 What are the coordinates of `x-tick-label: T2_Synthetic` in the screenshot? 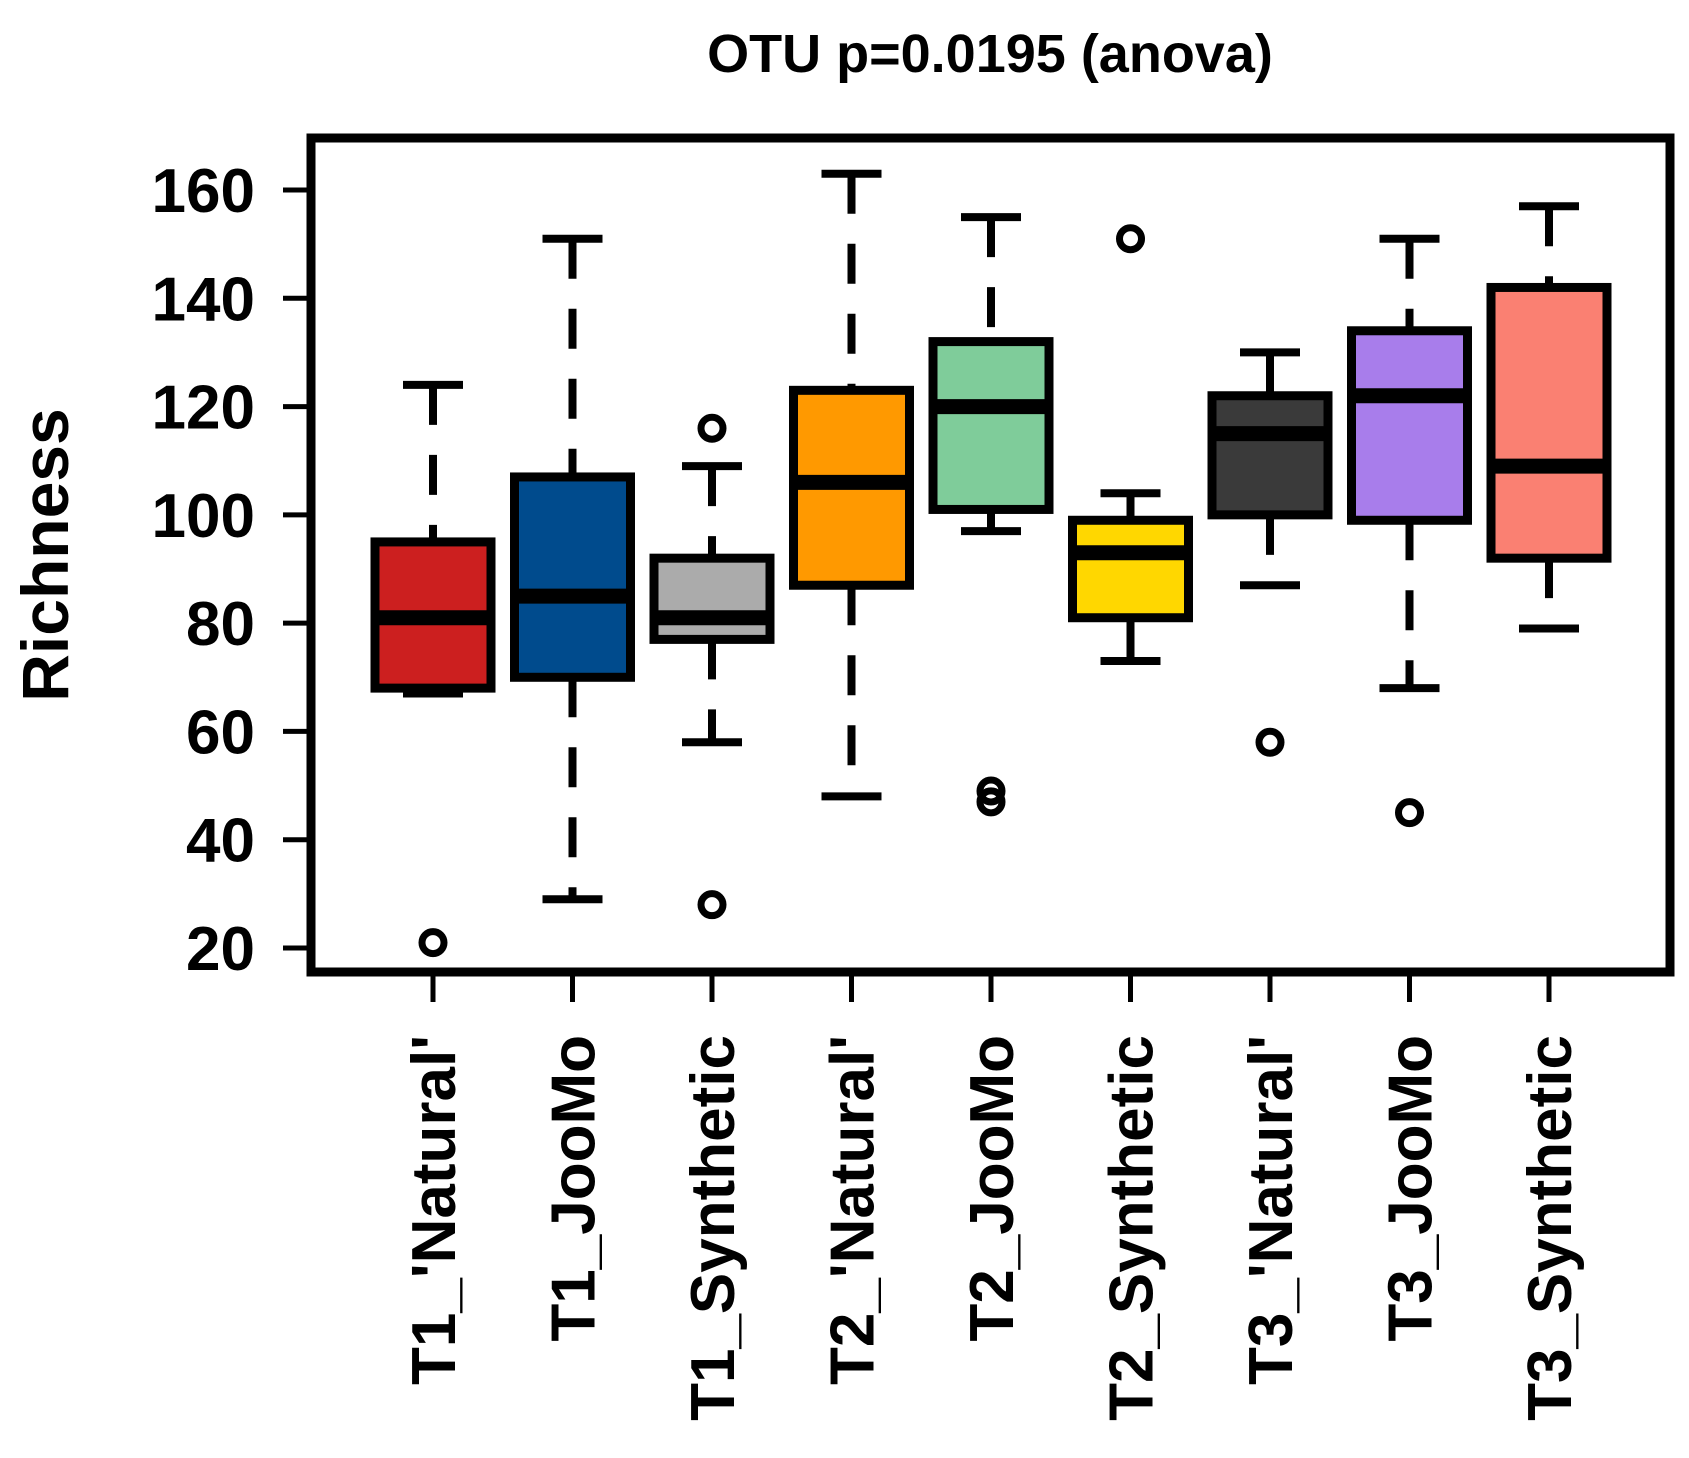 It's located at (1132, 1228).